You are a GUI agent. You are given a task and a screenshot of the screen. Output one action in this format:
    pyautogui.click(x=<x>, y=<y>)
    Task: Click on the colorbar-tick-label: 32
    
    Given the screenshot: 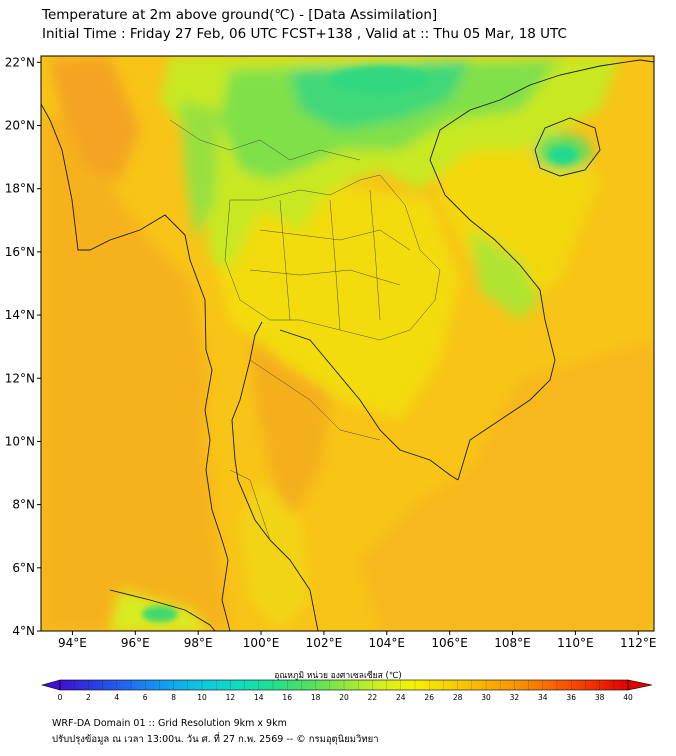 What is the action you would take?
    pyautogui.click(x=515, y=697)
    